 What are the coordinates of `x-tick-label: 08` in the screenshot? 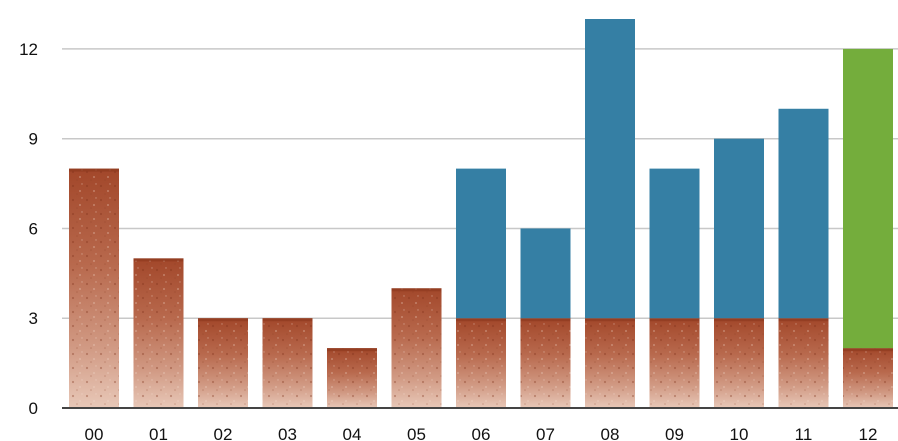 It's located at (610, 433).